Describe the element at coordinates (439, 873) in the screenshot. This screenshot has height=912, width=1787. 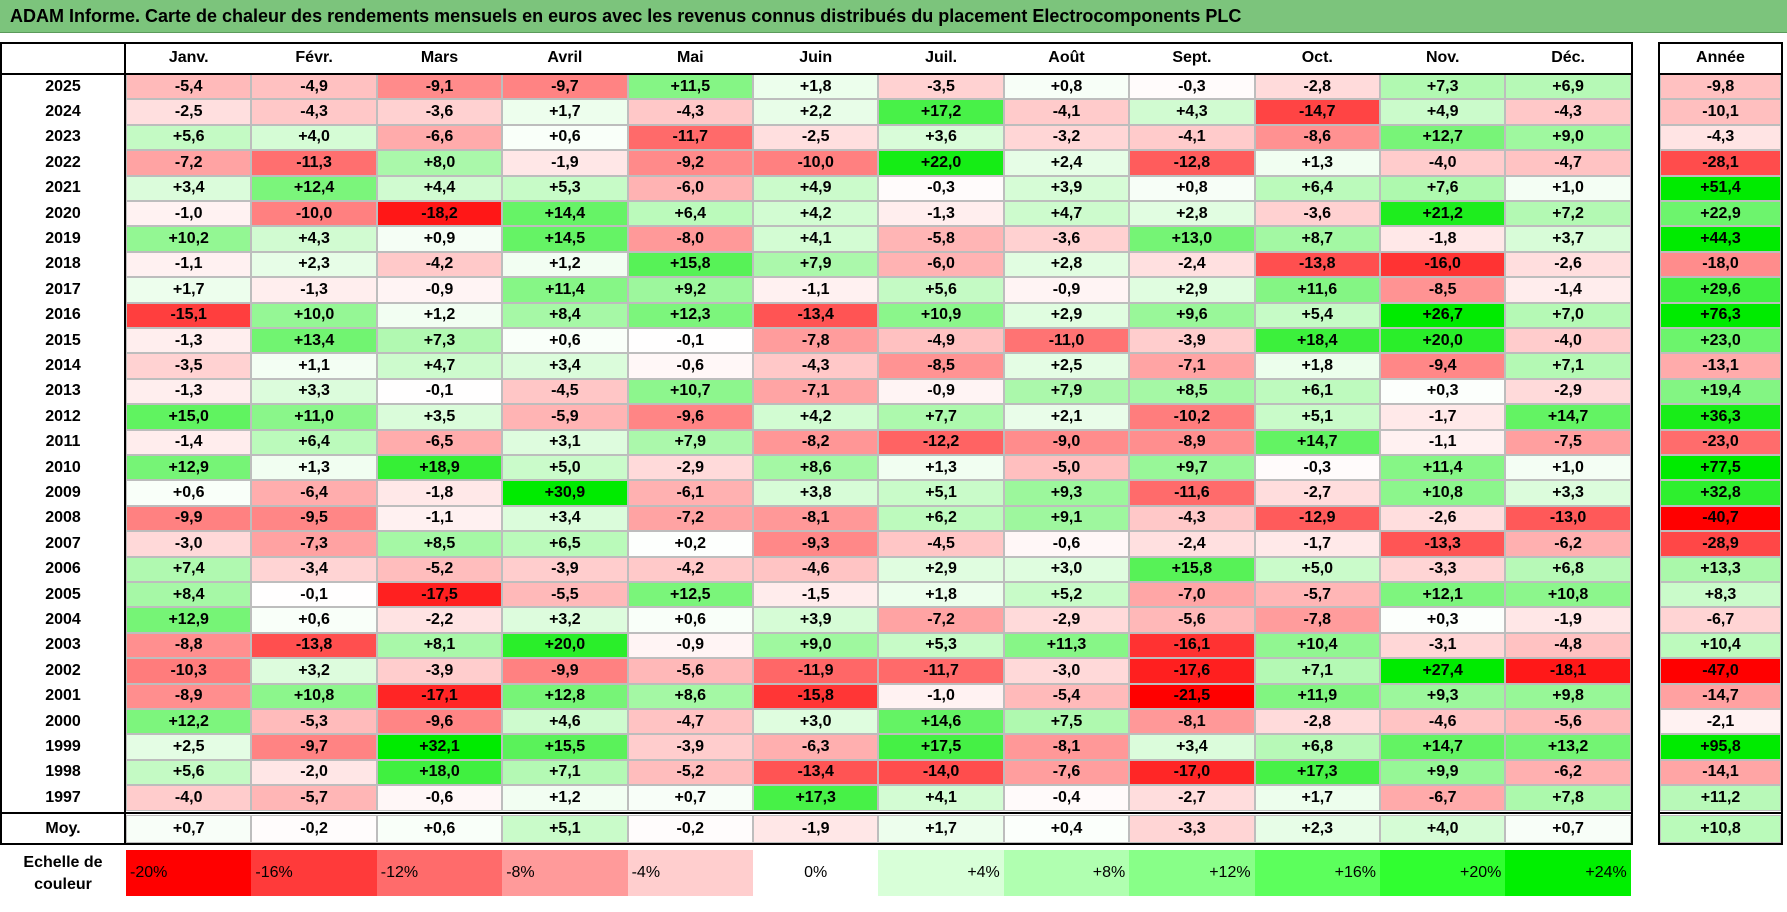
I see `color-scale-step: -12%` at that location.